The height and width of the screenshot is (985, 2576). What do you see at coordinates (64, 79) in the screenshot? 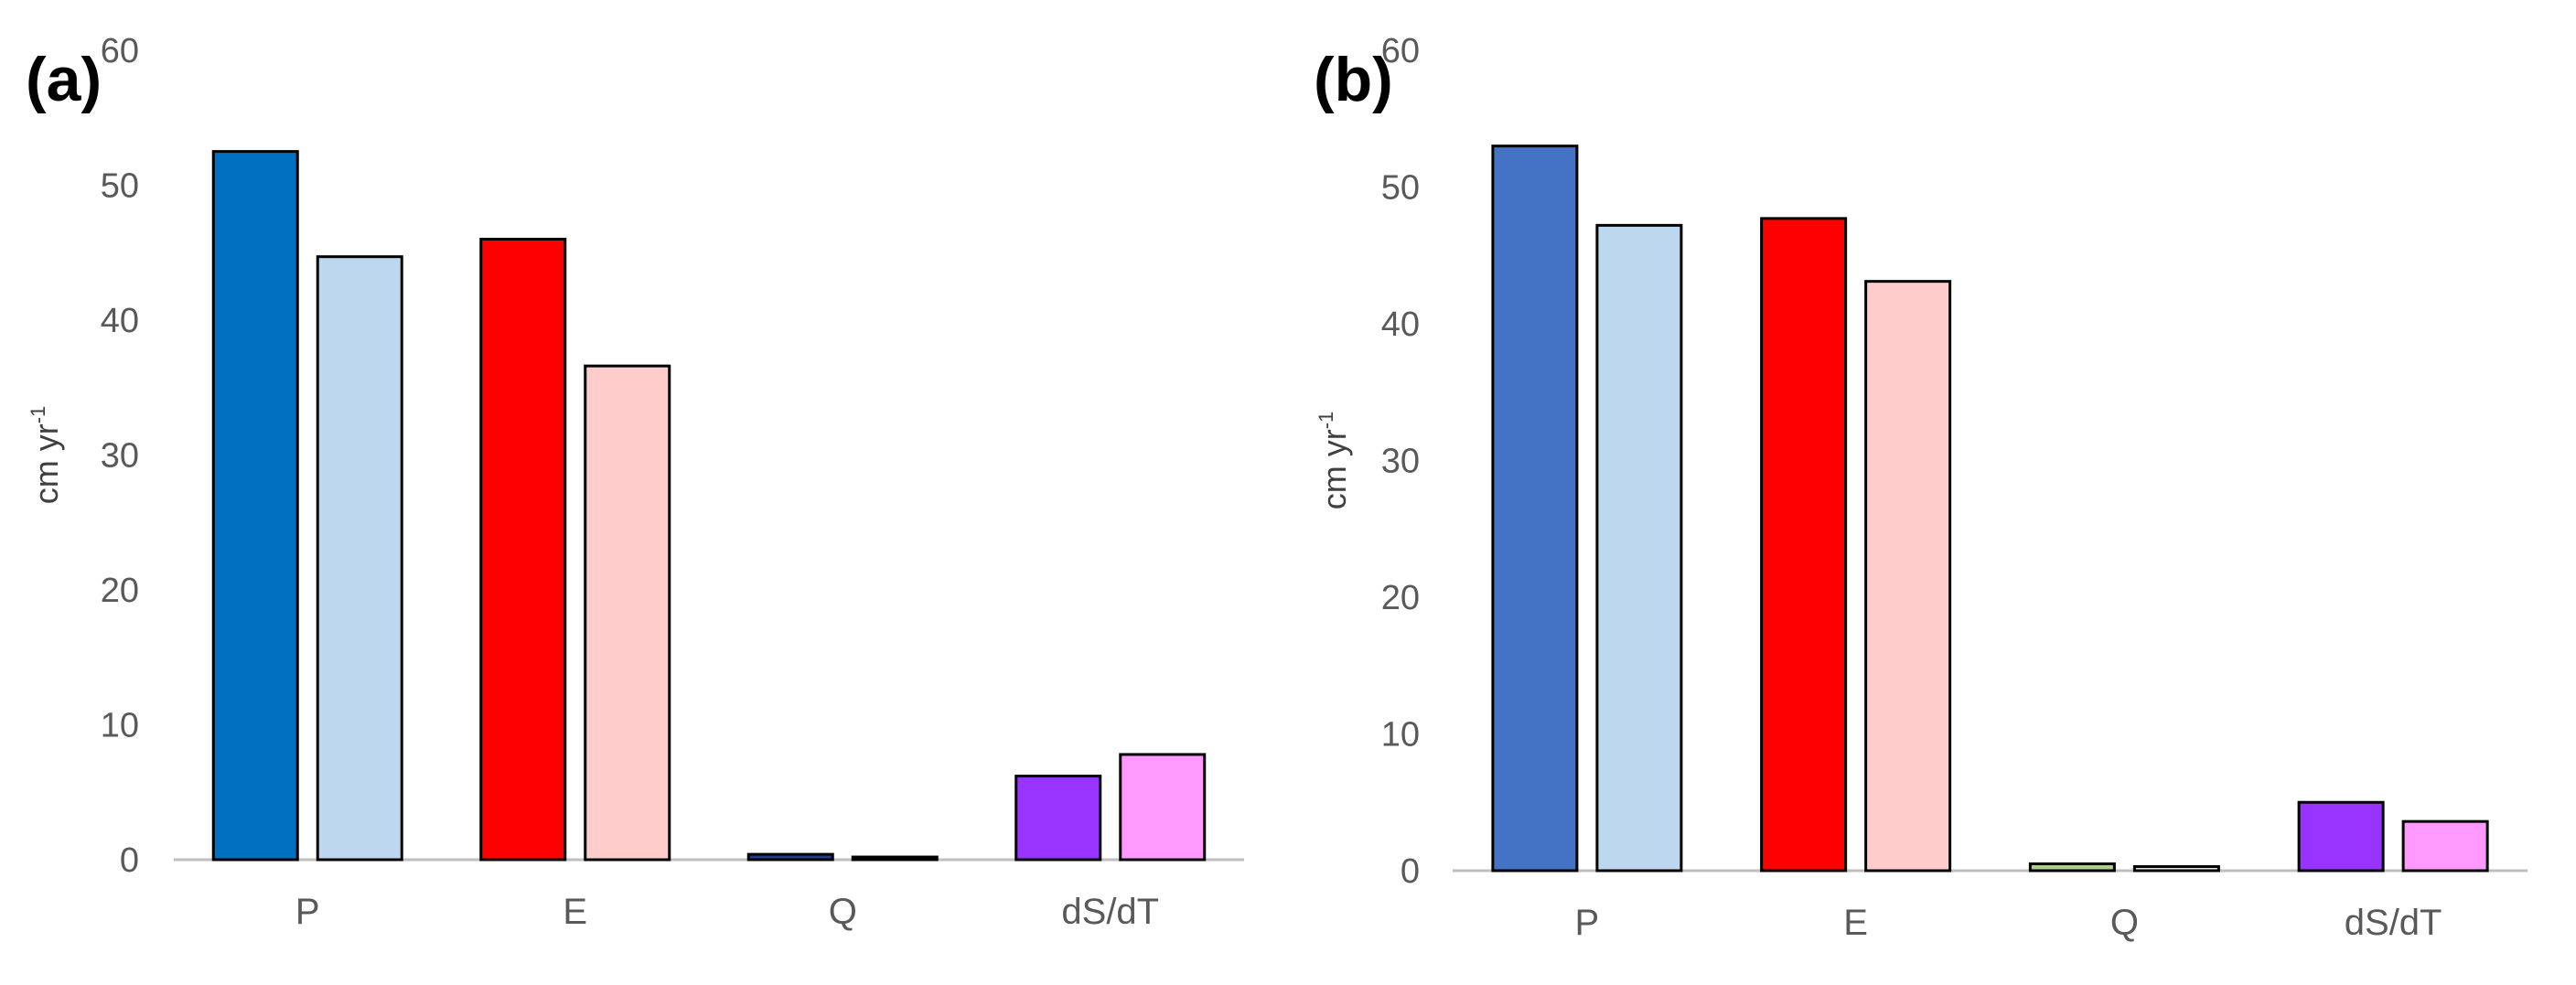
I see `panel-label: (a)` at bounding box center [64, 79].